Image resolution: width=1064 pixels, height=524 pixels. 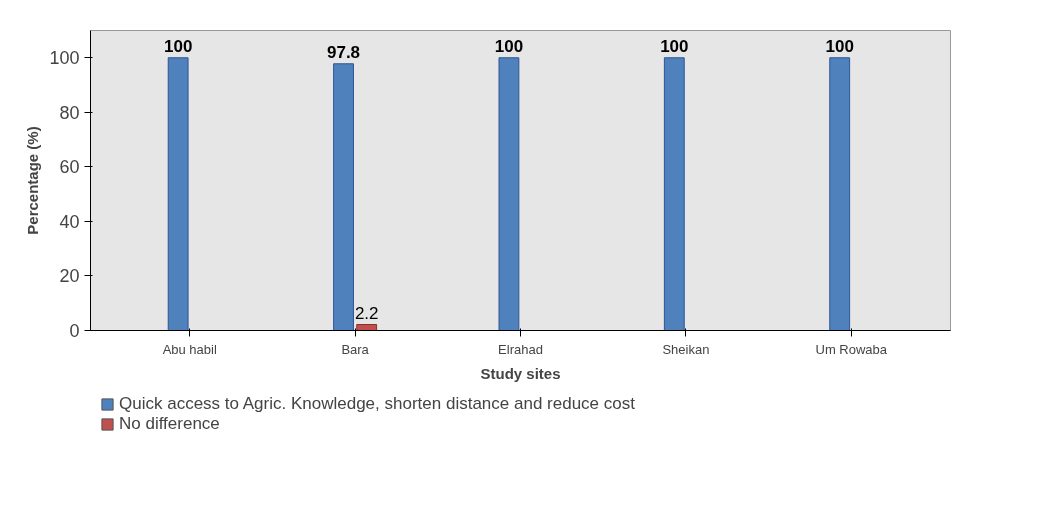 I want to click on x-tick-label: Bara, so click(x=355, y=349).